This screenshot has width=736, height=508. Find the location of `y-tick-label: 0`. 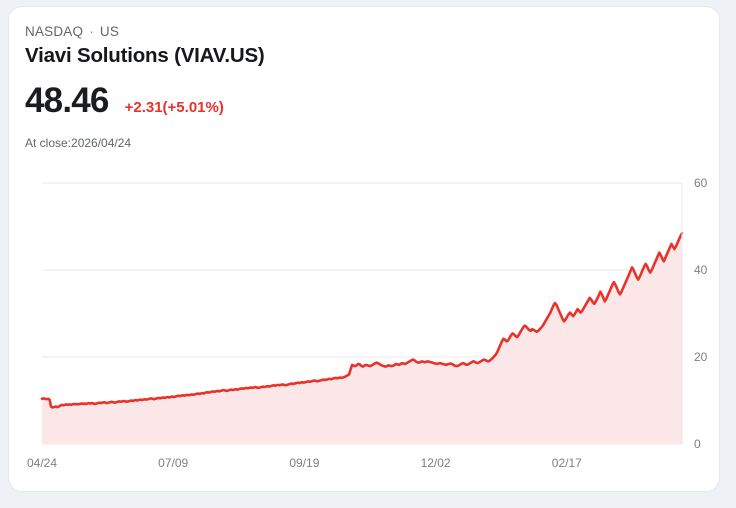

y-tick-label: 0 is located at coordinates (697, 444).